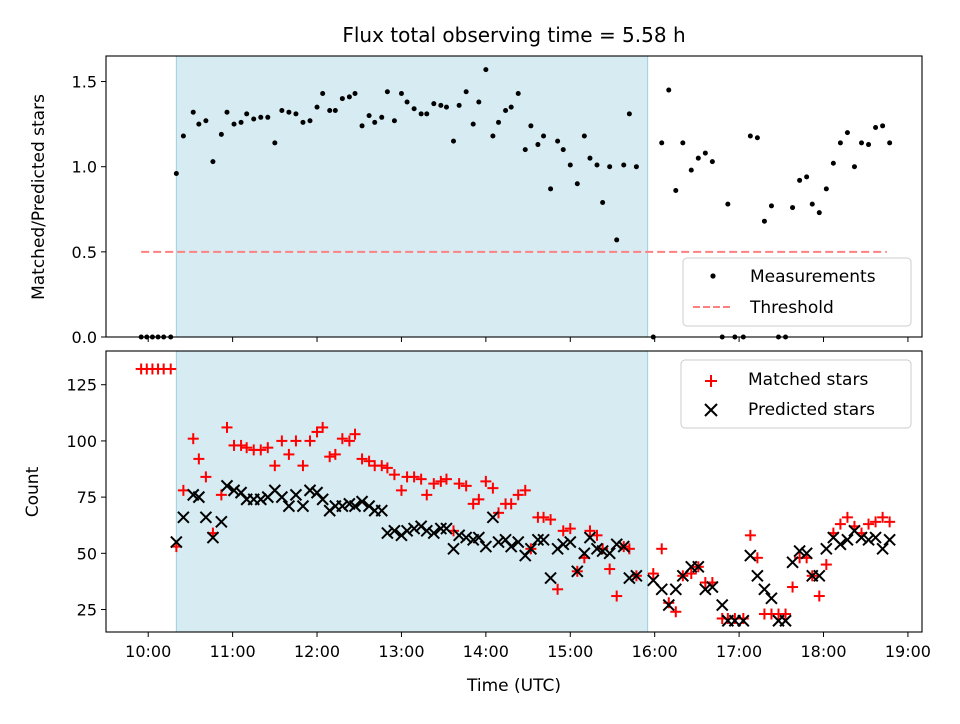  What do you see at coordinates (84, 82) in the screenshot?
I see `top-y-tick-label: 1.5` at bounding box center [84, 82].